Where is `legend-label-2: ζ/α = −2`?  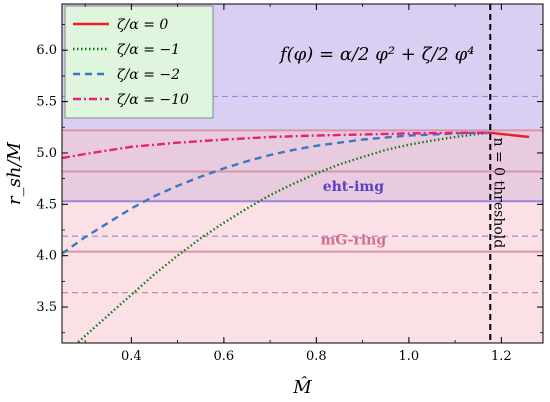
legend-label-2: ζ/α = −2 is located at coordinates (148, 75).